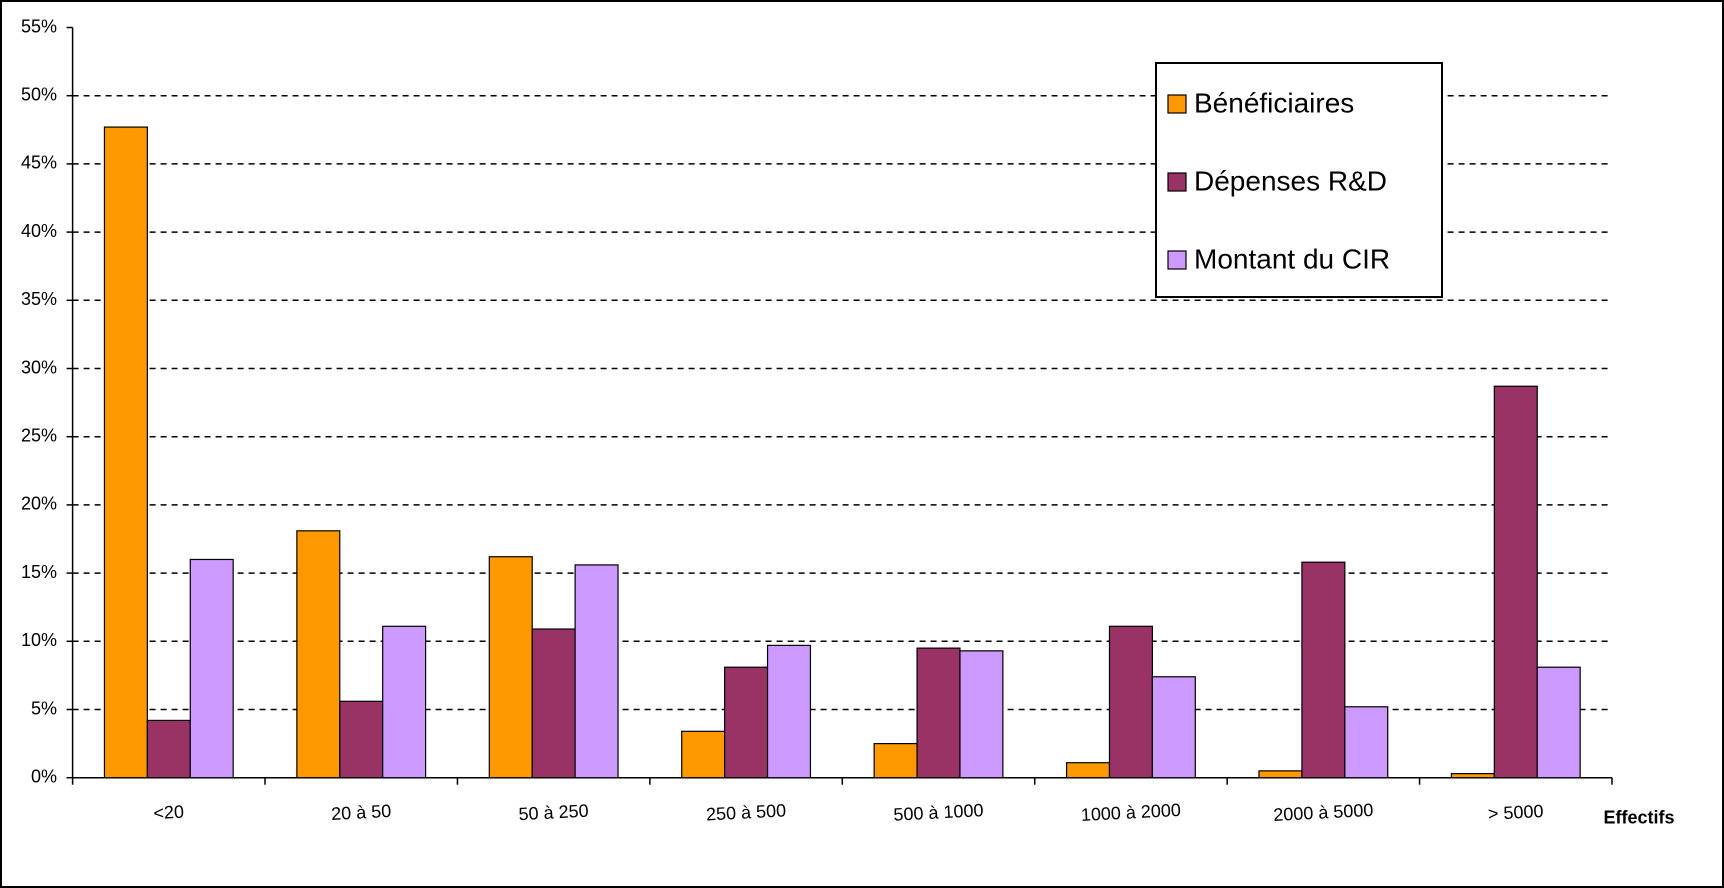 The width and height of the screenshot is (1724, 888). What do you see at coordinates (169, 813) in the screenshot?
I see `x-tick-label: <20` at bounding box center [169, 813].